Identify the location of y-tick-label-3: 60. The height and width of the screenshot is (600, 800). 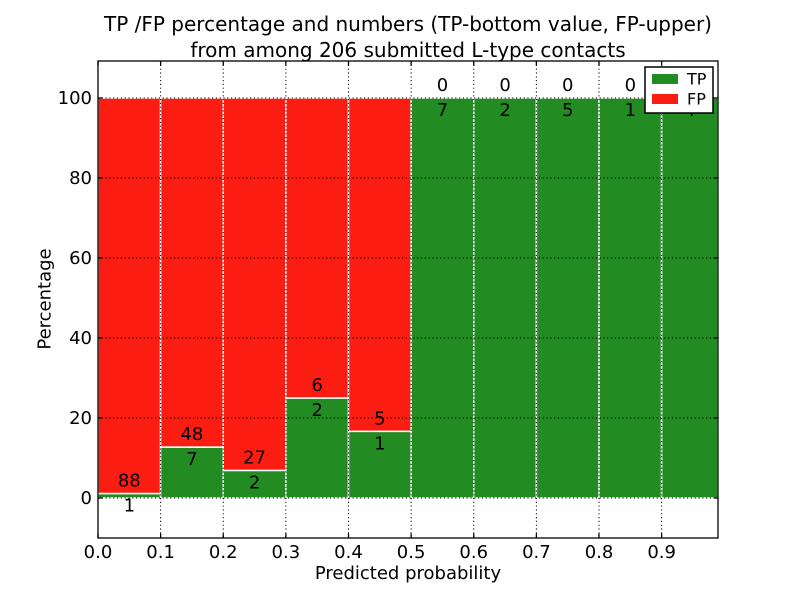
(80, 258).